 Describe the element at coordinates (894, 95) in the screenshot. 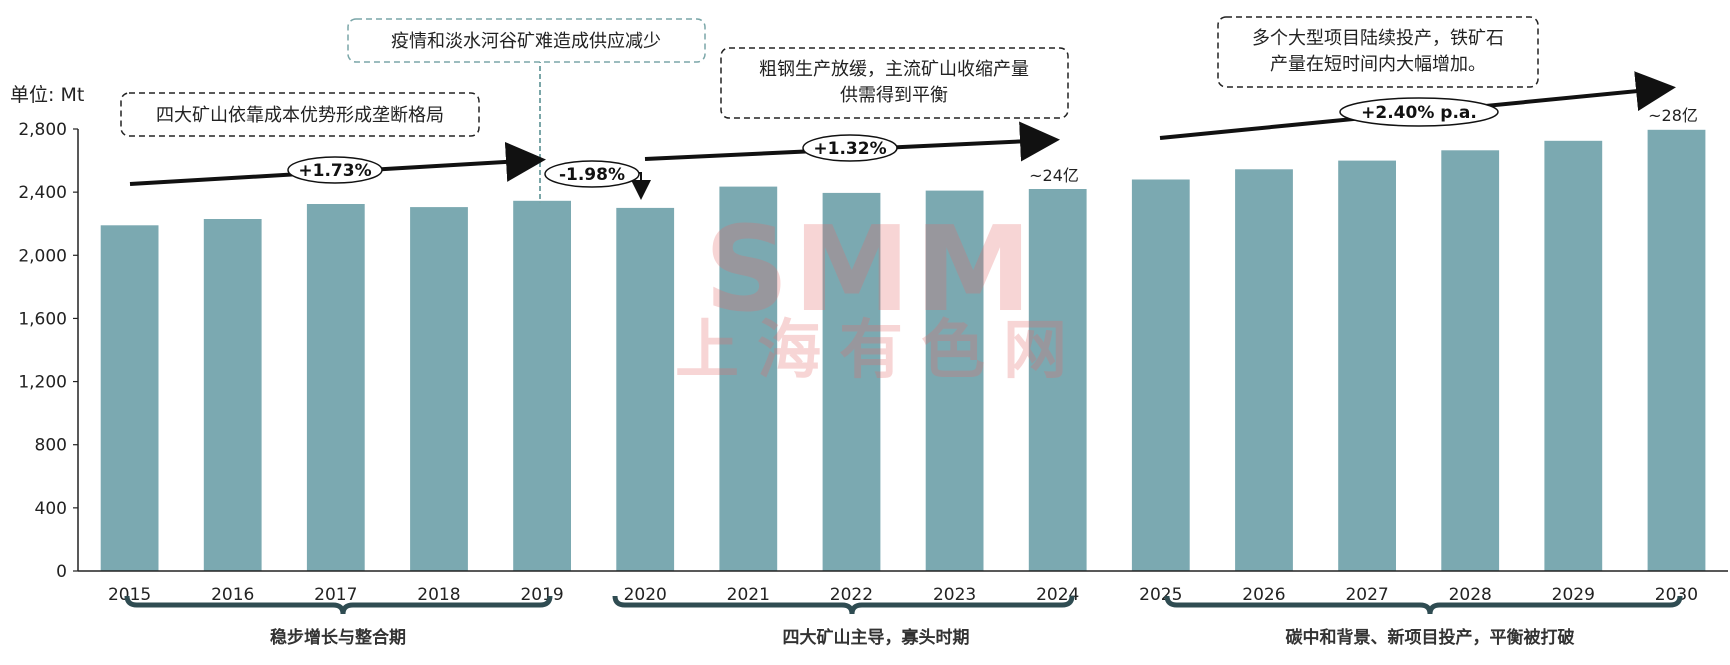

I see `annotation-text-3b: 供需得到平衡` at that location.